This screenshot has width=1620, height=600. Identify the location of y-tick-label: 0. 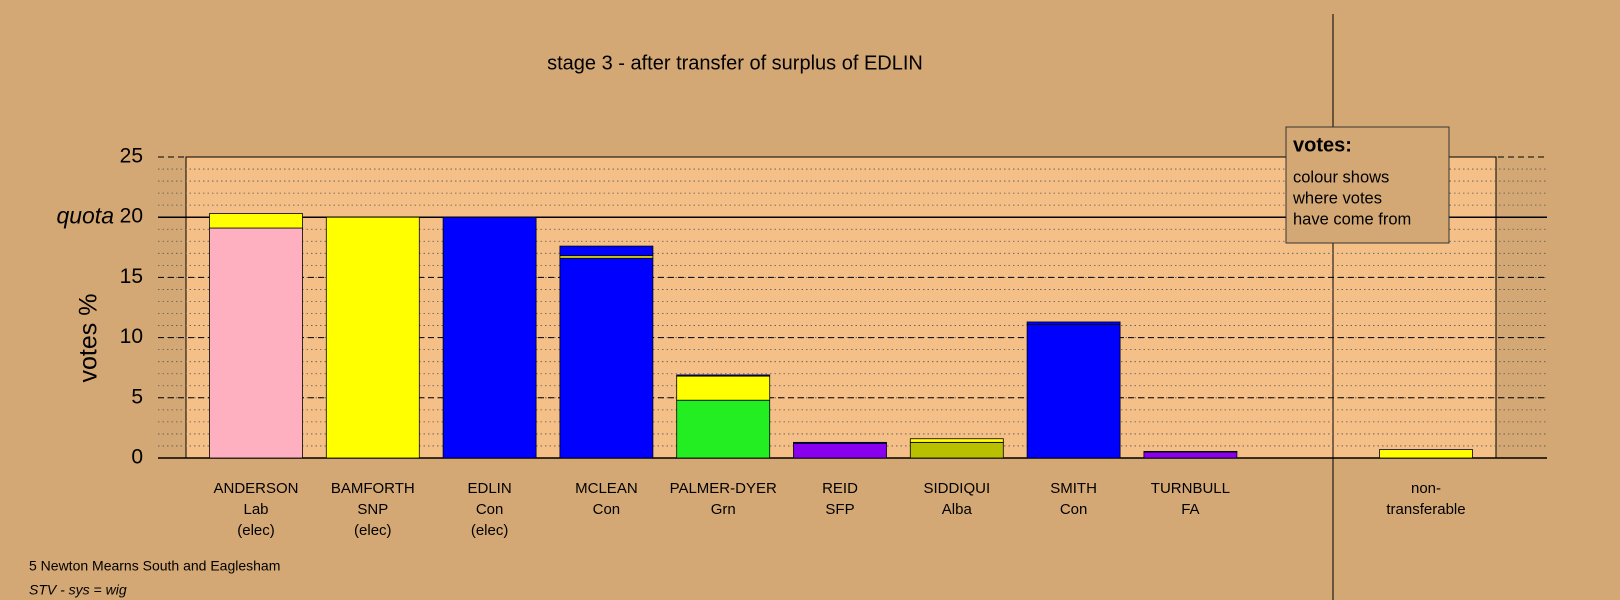
(137, 457).